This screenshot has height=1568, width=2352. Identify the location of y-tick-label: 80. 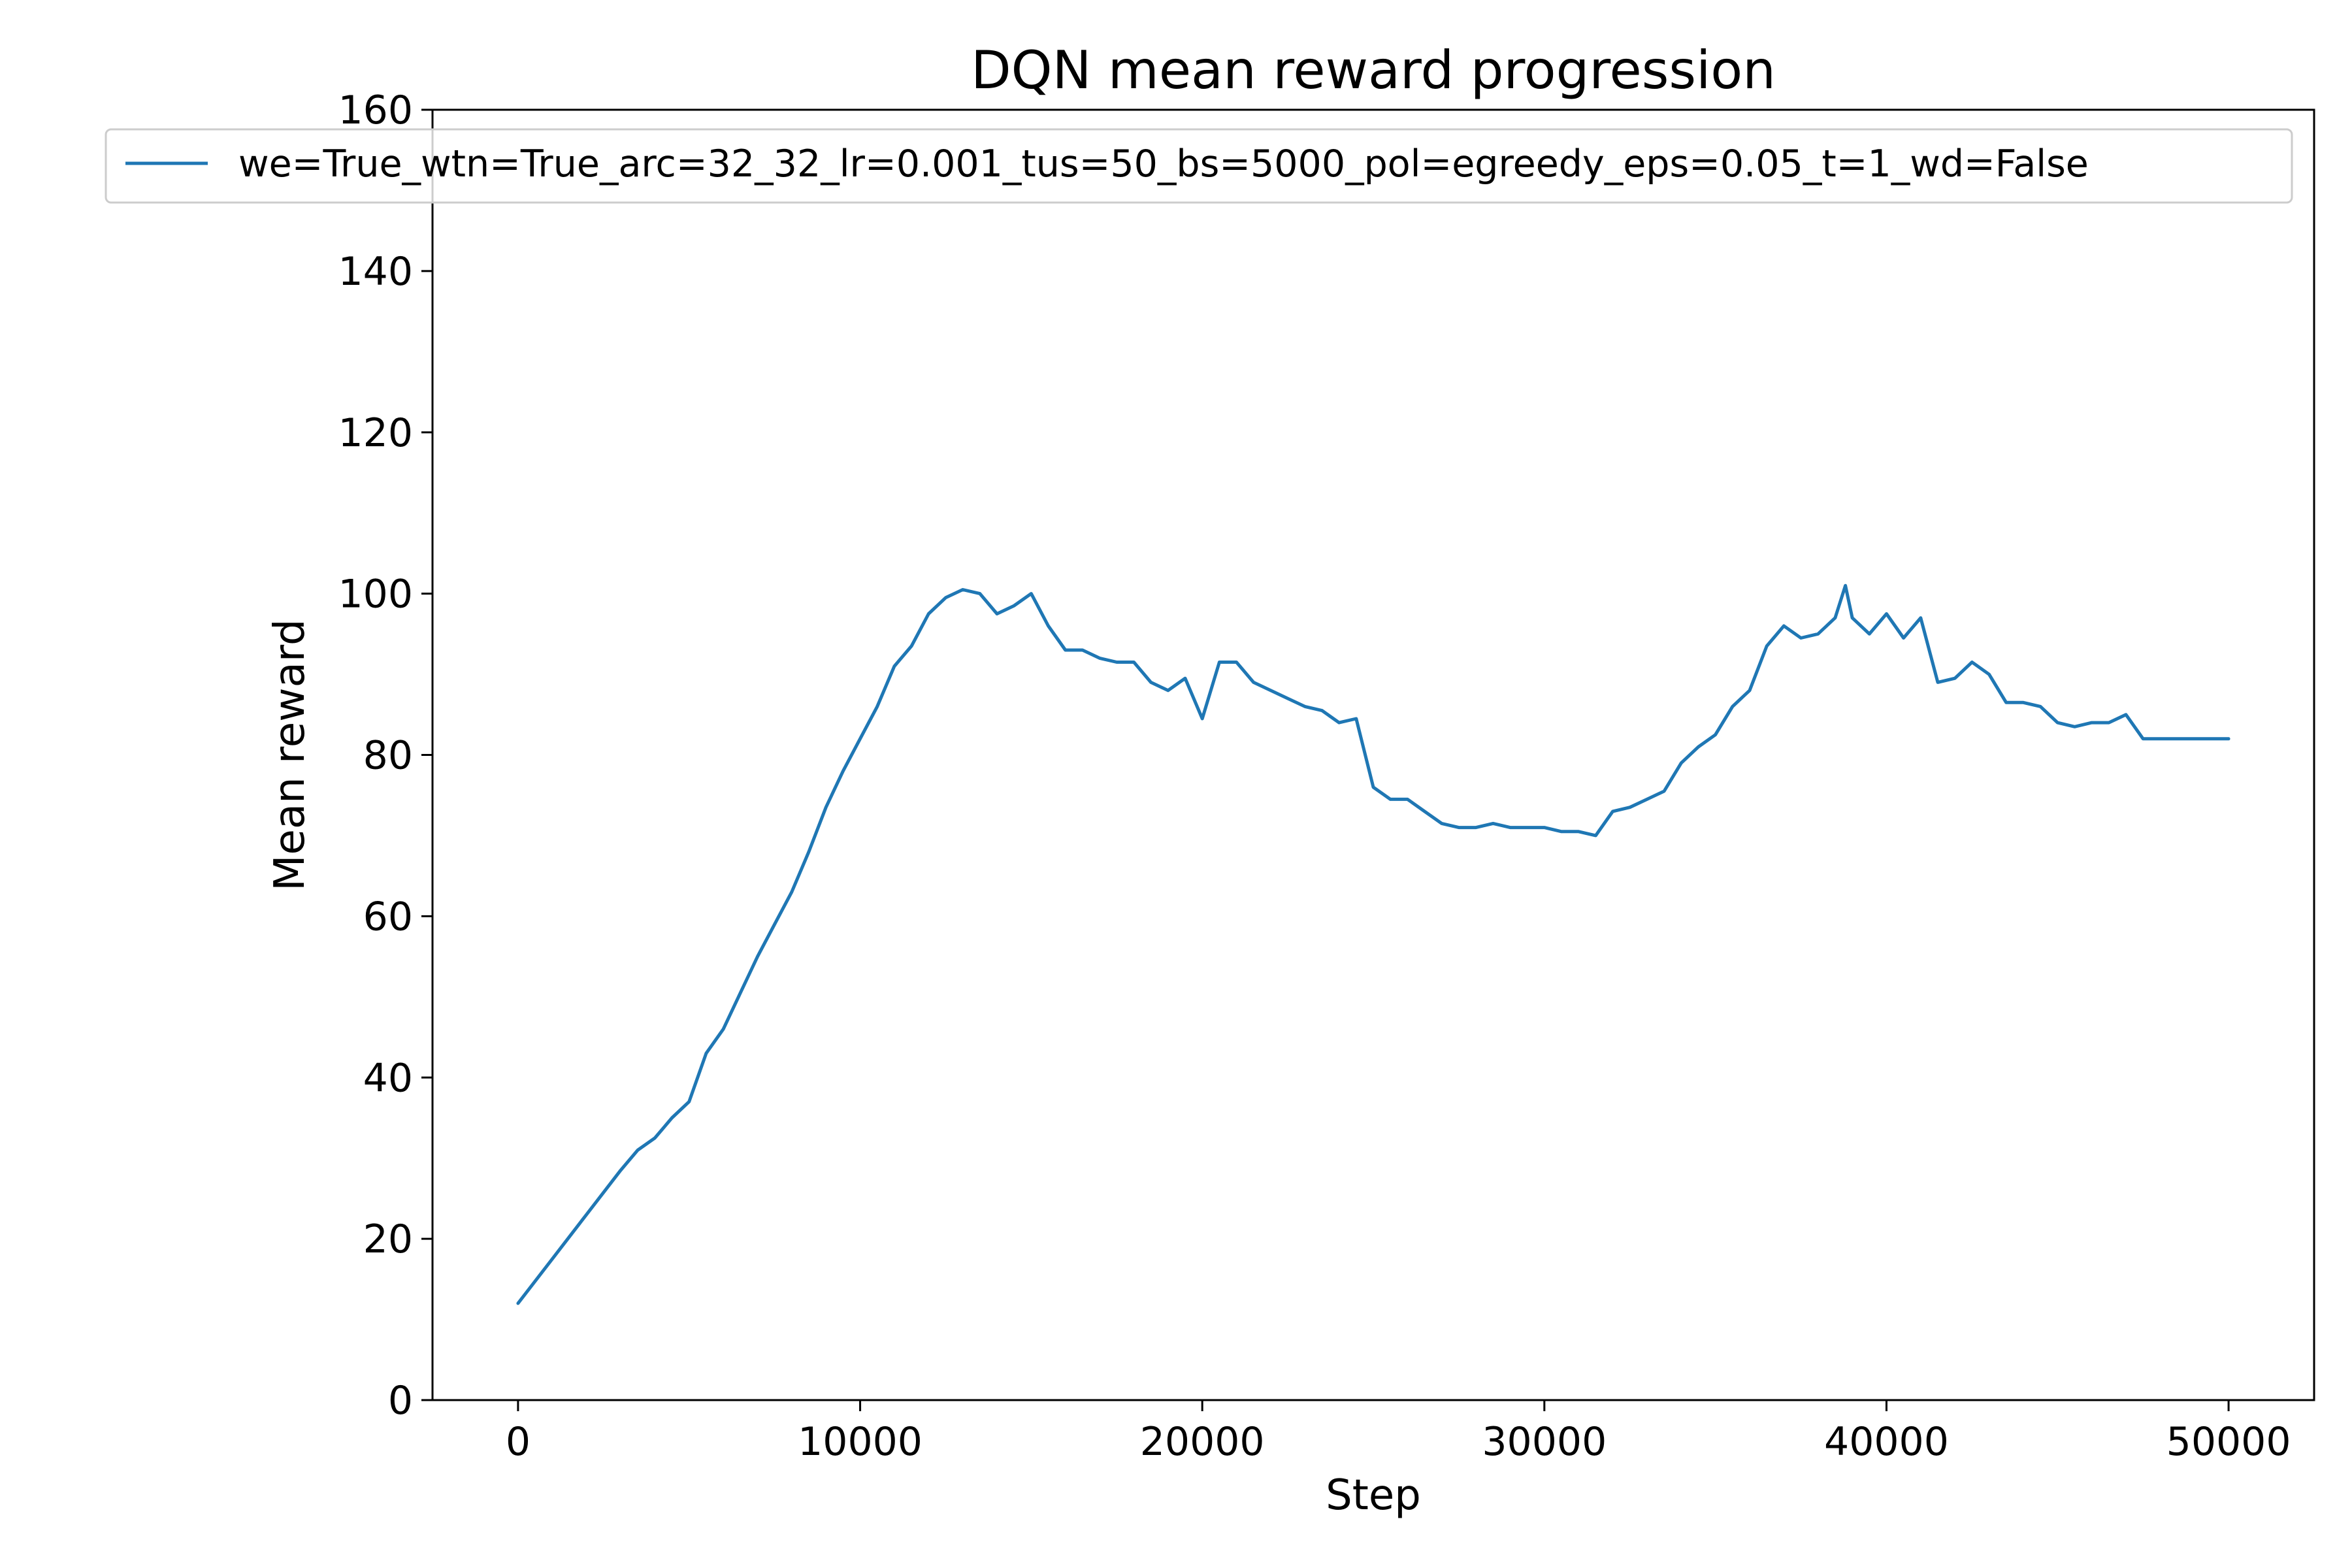
(388, 756).